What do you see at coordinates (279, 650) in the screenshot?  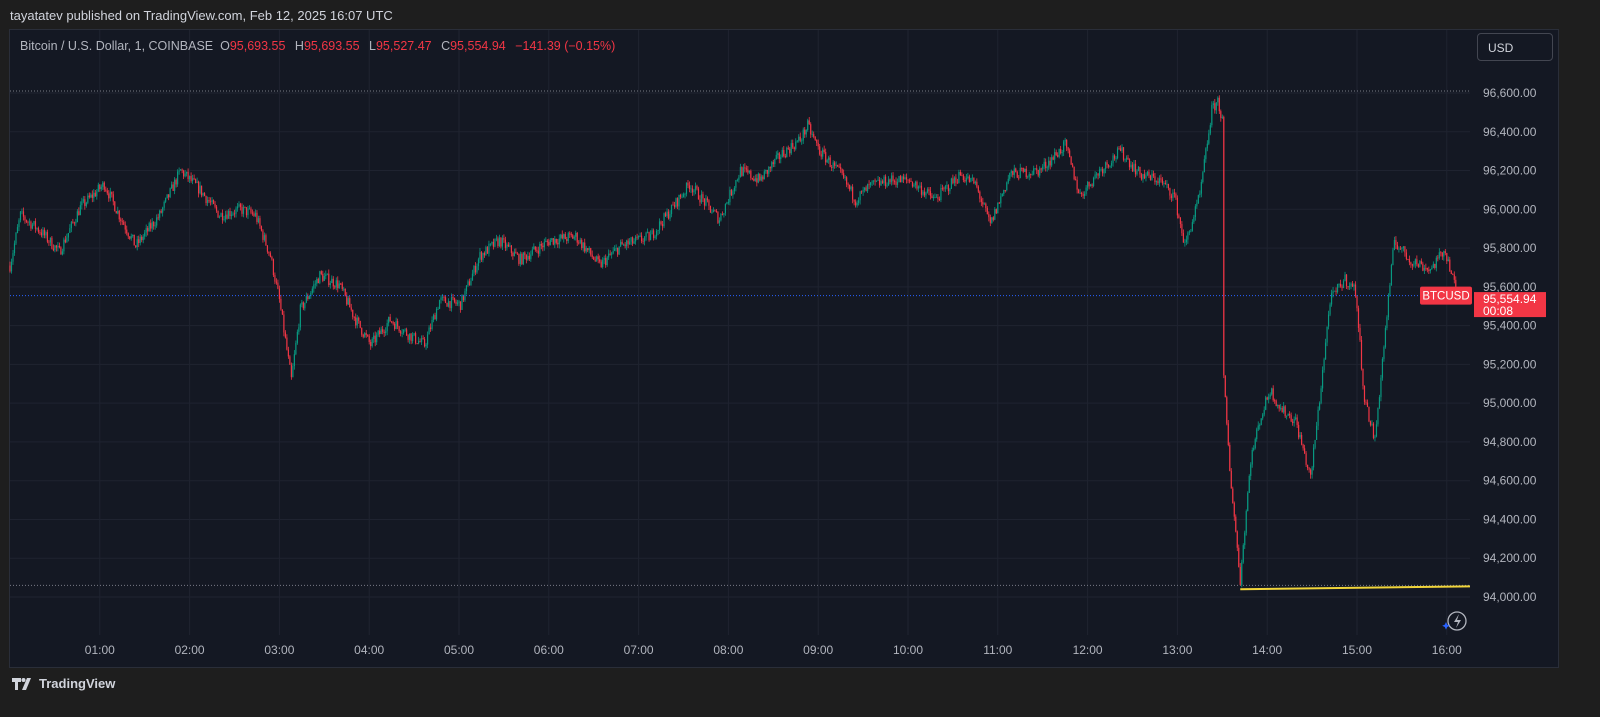 I see `x-tick-label: 03:00` at bounding box center [279, 650].